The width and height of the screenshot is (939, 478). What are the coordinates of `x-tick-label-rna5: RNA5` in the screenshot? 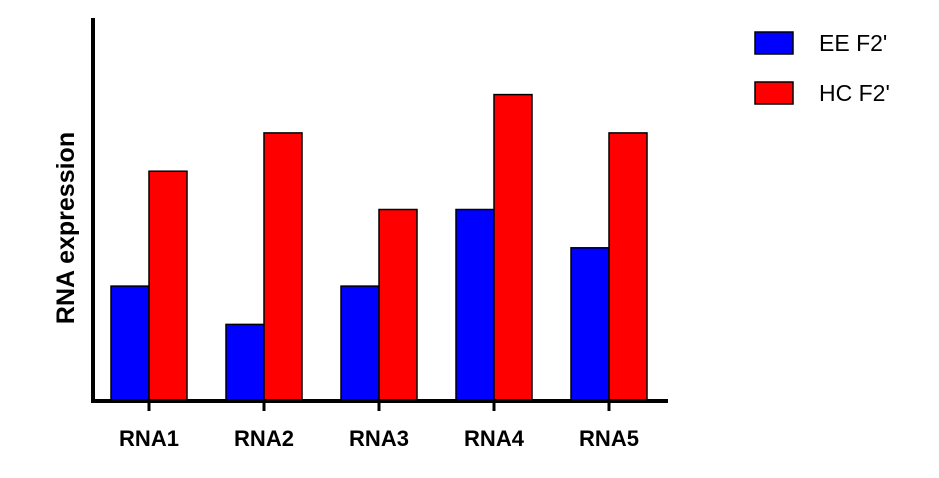 It's located at (609, 438).